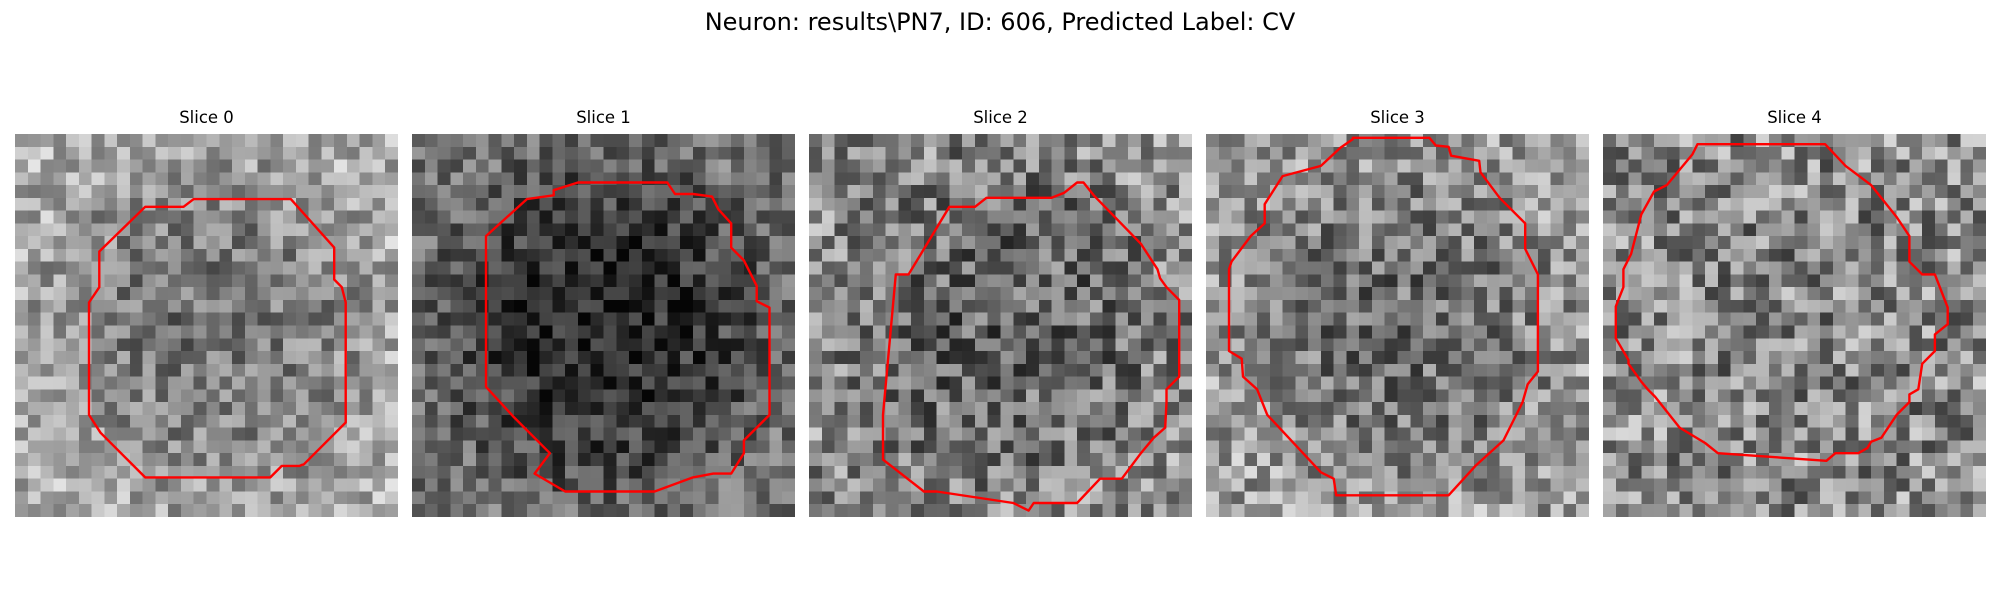 The height and width of the screenshot is (600, 2000). I want to click on slice-panel-4: Slice 4, so click(1794, 312).